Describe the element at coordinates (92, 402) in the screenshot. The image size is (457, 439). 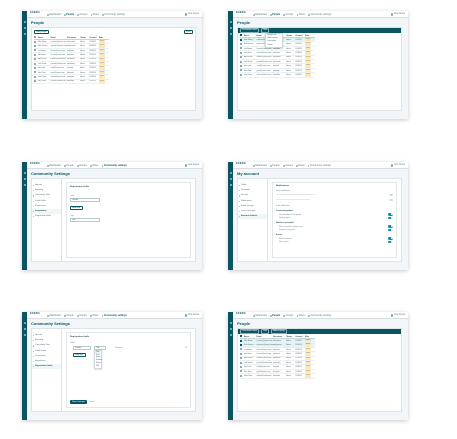
I see `cancel-button: Cancel` at that location.